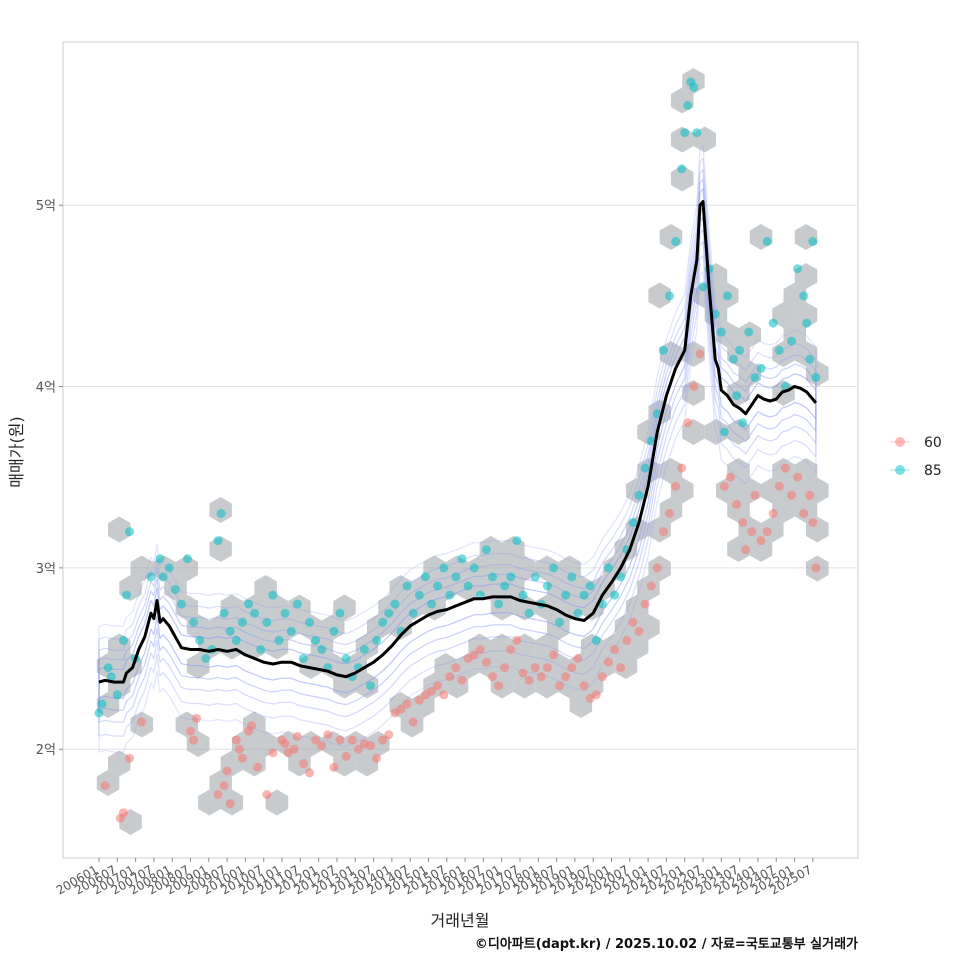 Image resolution: width=960 pixels, height=960 pixels. What do you see at coordinates (49, 478) in the screenshot?
I see `y-axis-ticks: 2억 3억 4억 5억` at bounding box center [49, 478].